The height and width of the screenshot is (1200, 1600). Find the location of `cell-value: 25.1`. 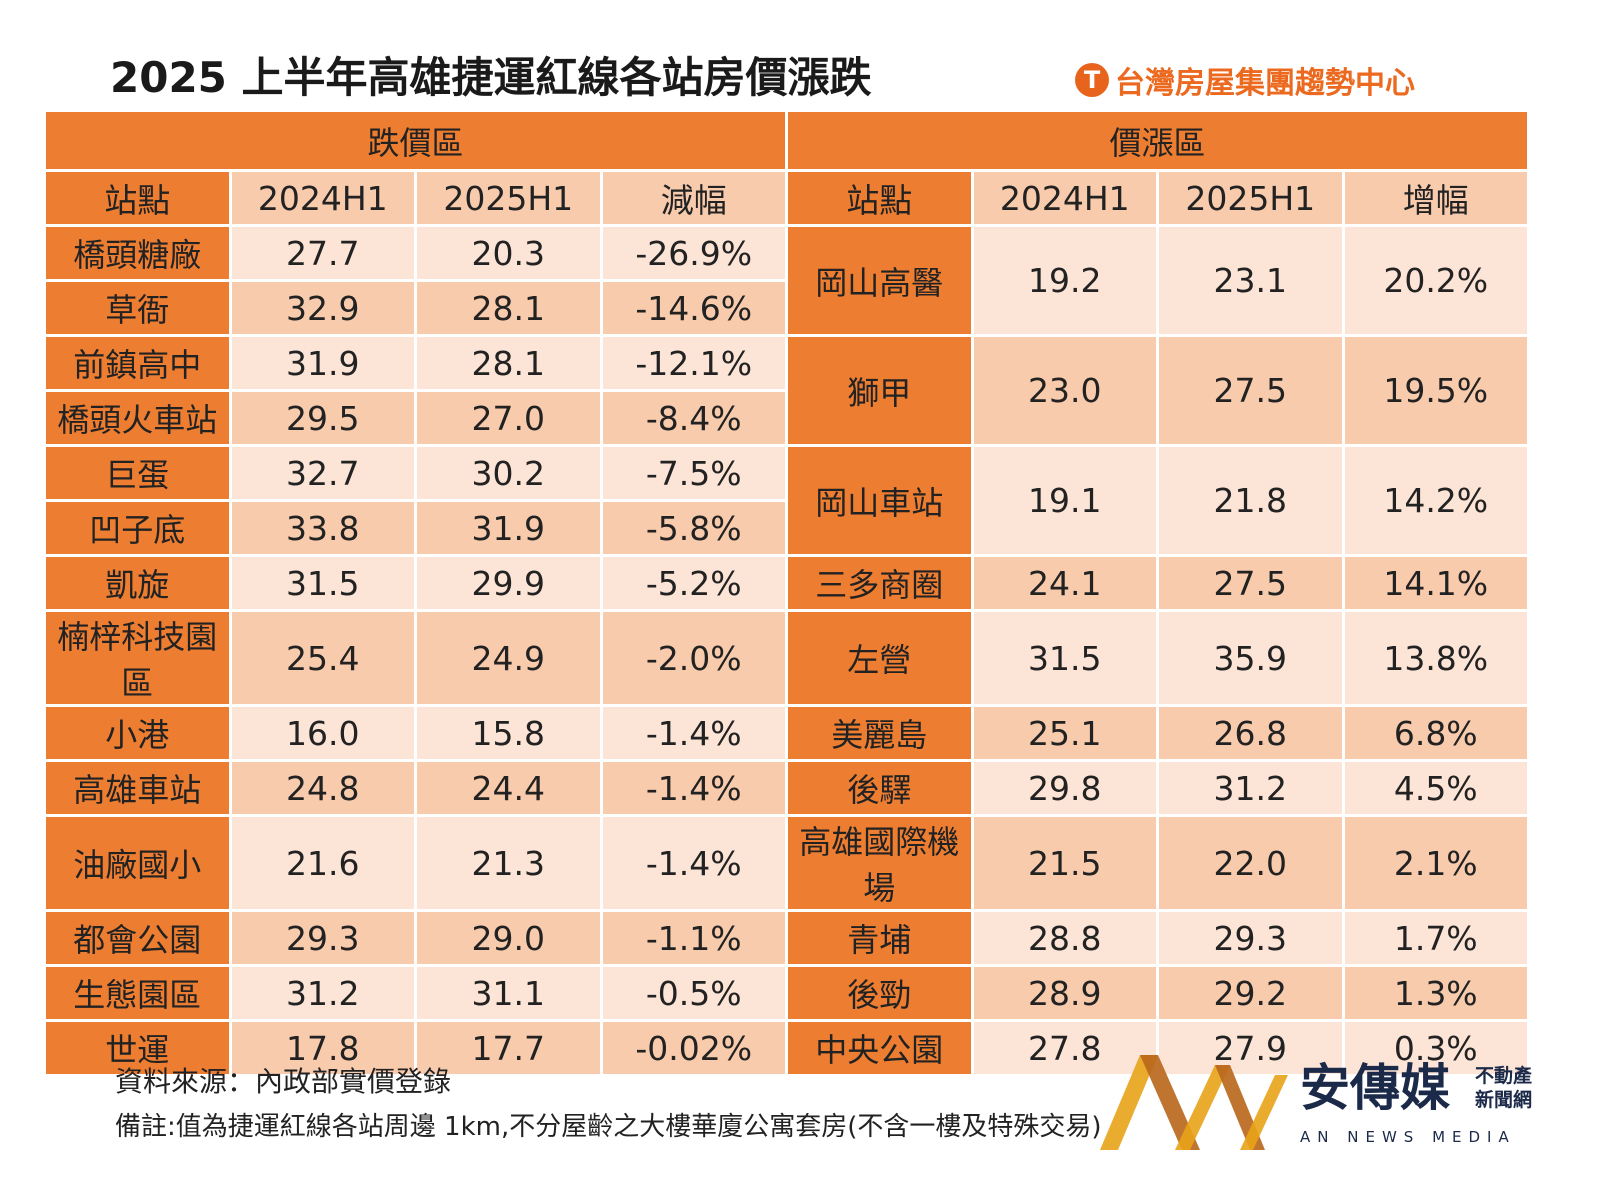

cell-value: 25.1 is located at coordinates (1064, 733).